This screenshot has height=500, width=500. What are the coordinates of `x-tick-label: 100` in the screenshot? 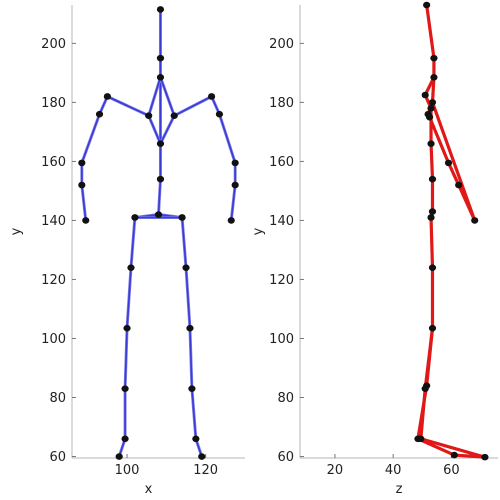 It's located at (127, 470).